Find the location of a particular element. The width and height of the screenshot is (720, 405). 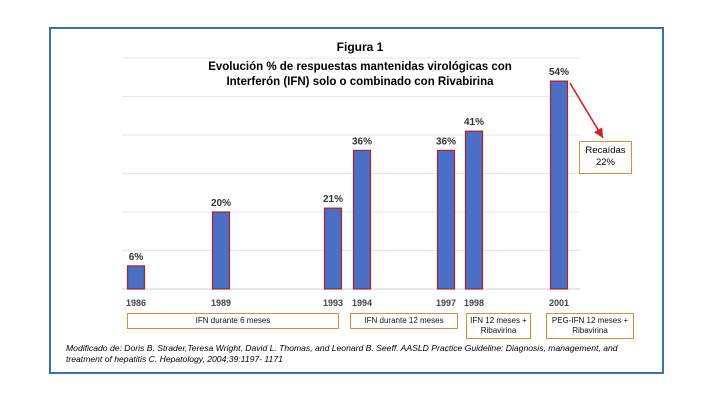

data-label-1989: 20% is located at coordinates (221, 203).